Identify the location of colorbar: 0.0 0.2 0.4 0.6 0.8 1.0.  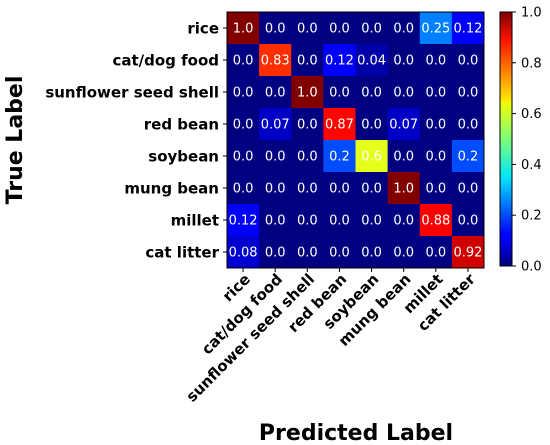
(520, 140).